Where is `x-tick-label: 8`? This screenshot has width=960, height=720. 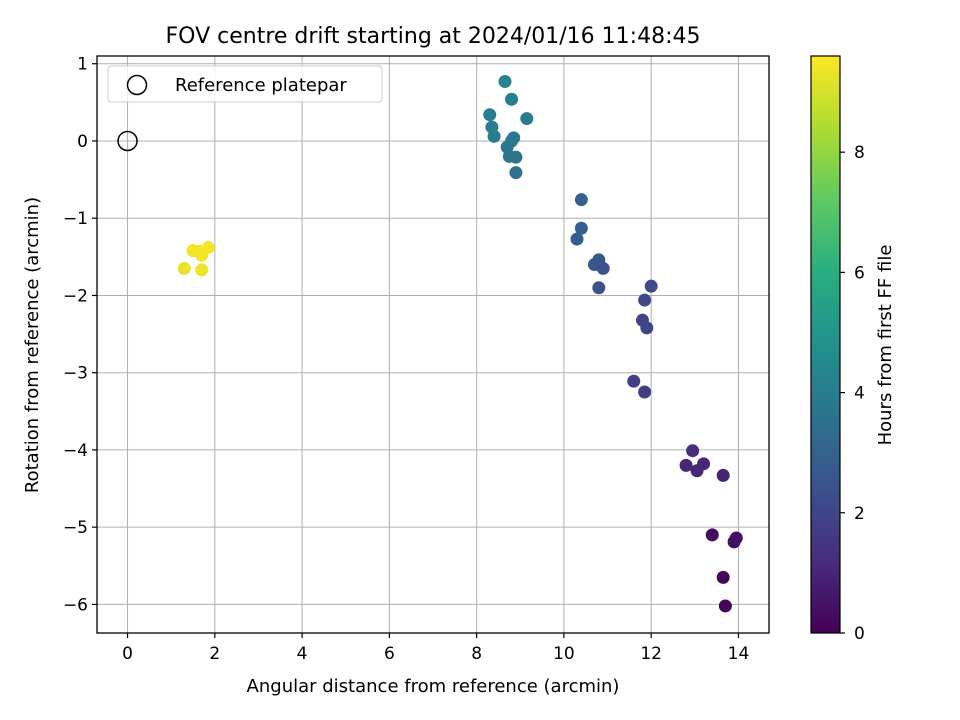 x-tick-label: 8 is located at coordinates (476, 654).